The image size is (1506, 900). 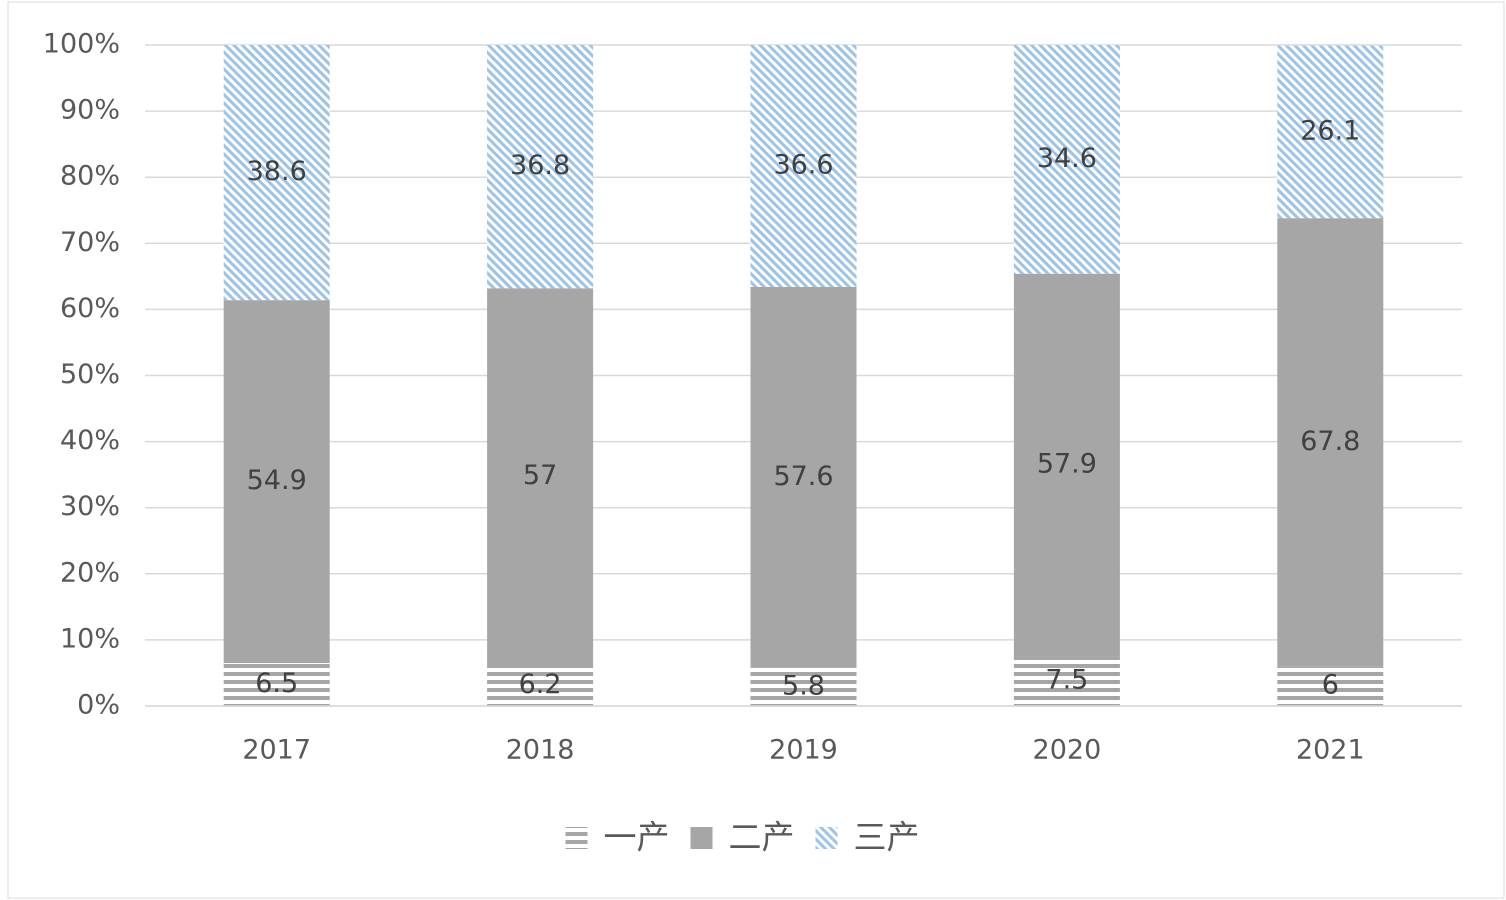 I want to click on data-label: 36.8, so click(x=540, y=165).